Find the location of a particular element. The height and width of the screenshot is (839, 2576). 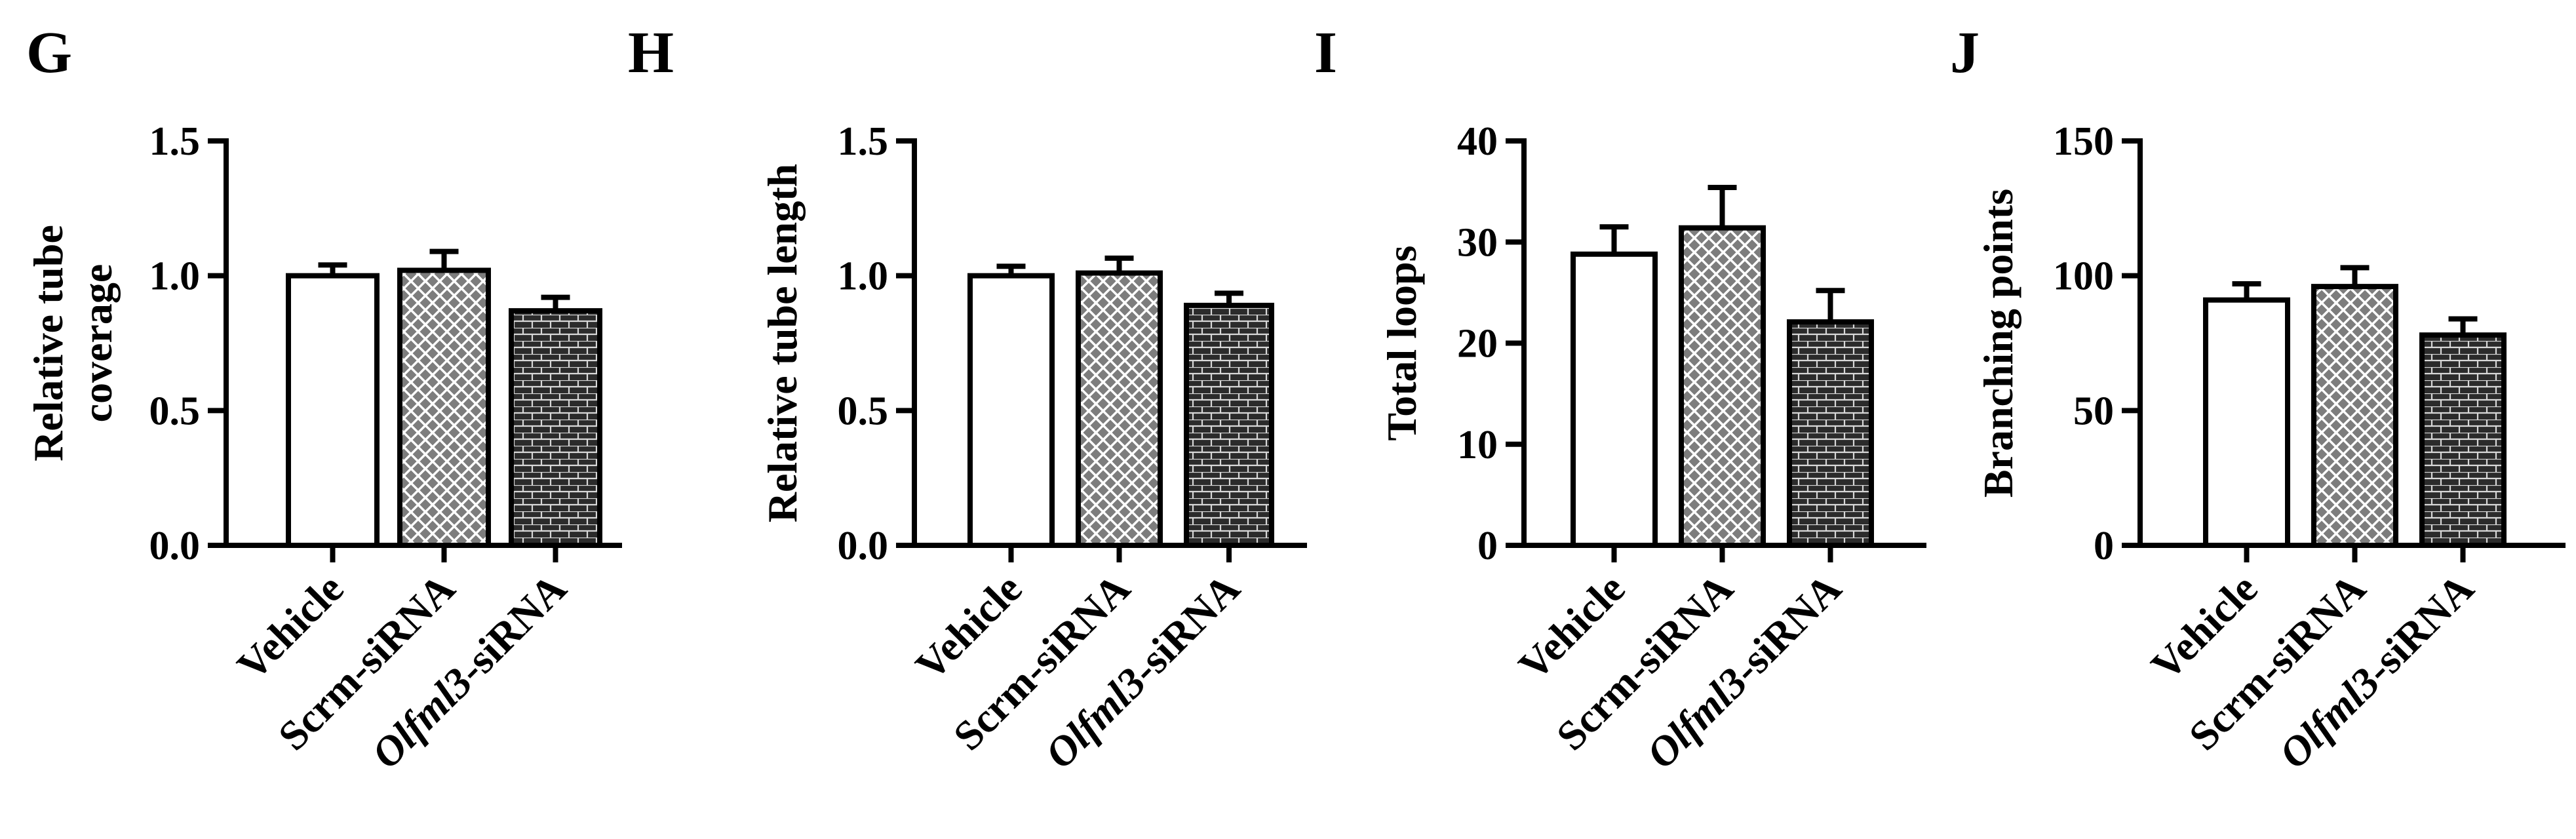

y-axis-title: Branching points is located at coordinates (1998, 343).